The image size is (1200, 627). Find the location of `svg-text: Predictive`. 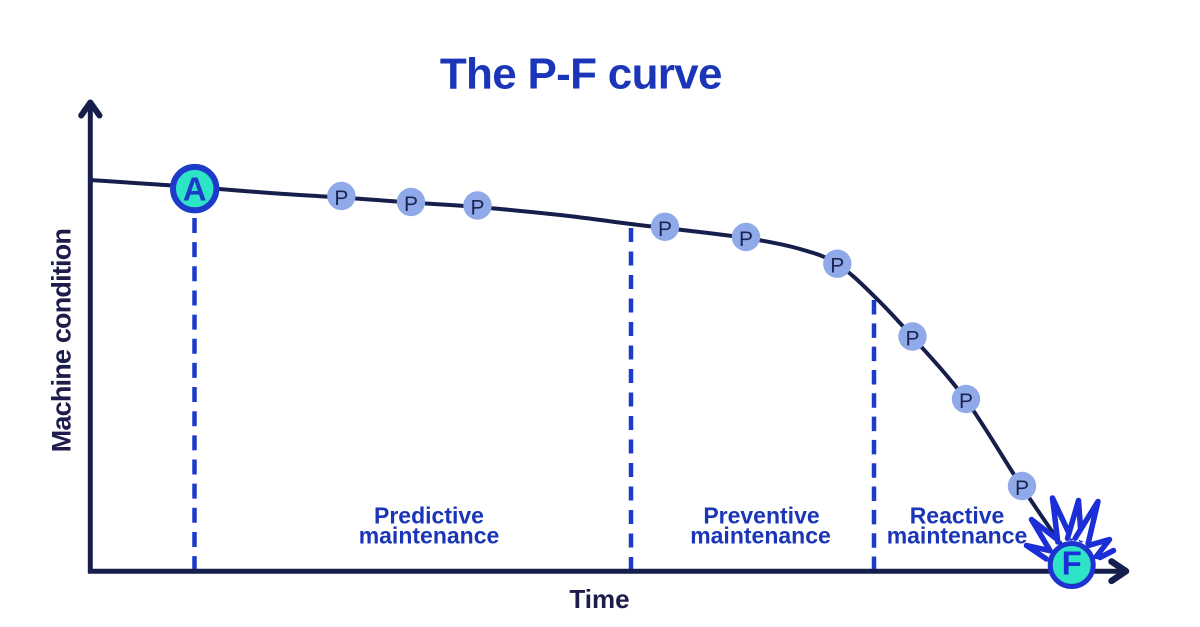

svg-text: Predictive is located at coordinates (429, 516).